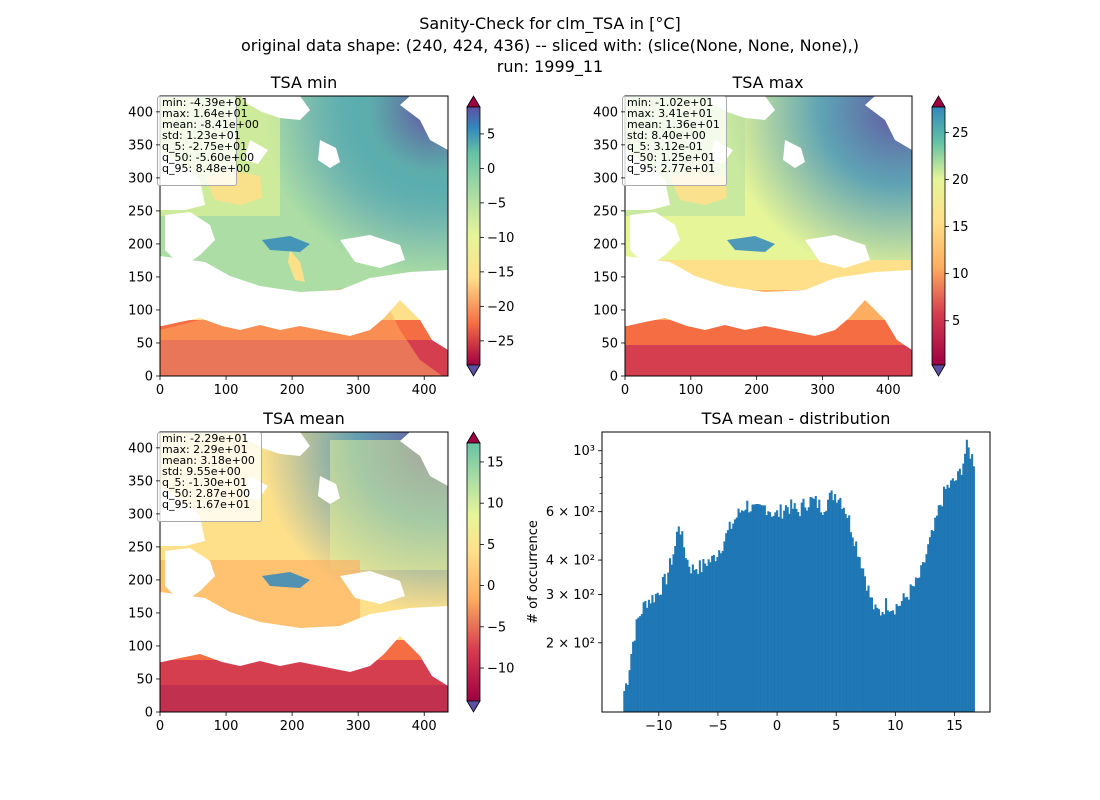 This screenshot has width=1100, height=800. Describe the element at coordinates (671, 168) in the screenshot. I see `stat-line: q_95: 2.77e+01` at that location.